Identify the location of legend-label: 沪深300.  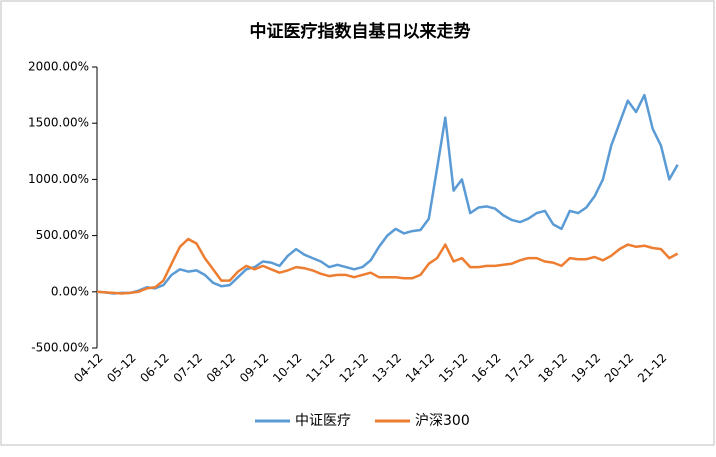
(442, 421).